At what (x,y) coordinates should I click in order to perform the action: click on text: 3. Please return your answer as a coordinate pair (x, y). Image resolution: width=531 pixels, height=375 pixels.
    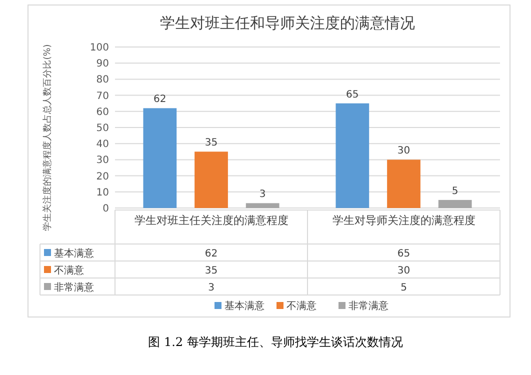
    Looking at the image, I should click on (262, 194).